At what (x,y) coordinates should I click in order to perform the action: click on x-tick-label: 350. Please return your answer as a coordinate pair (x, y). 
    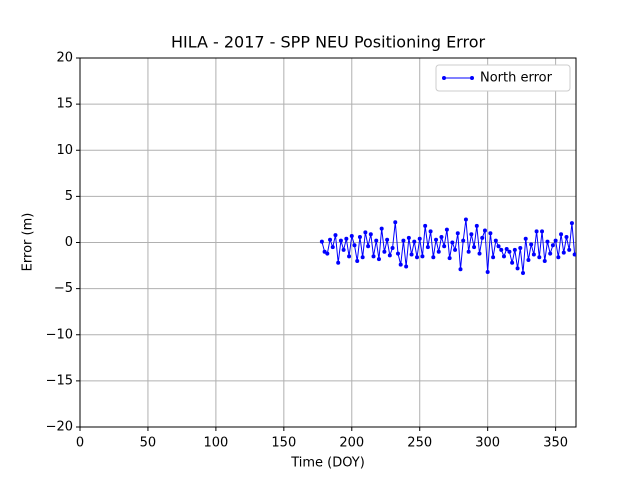
    Looking at the image, I should click on (555, 443).